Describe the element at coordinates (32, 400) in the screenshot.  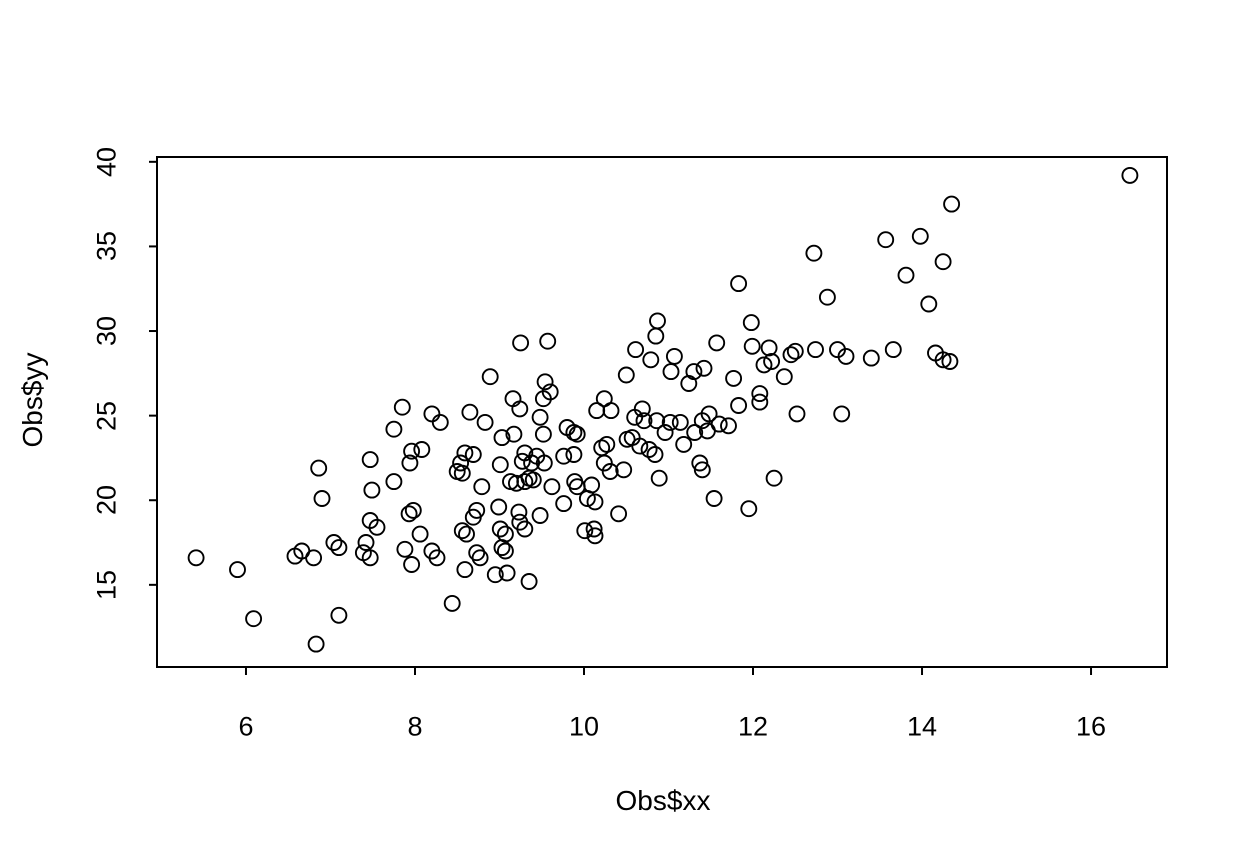
I see `y-axis-title: Obs$yy` at that location.